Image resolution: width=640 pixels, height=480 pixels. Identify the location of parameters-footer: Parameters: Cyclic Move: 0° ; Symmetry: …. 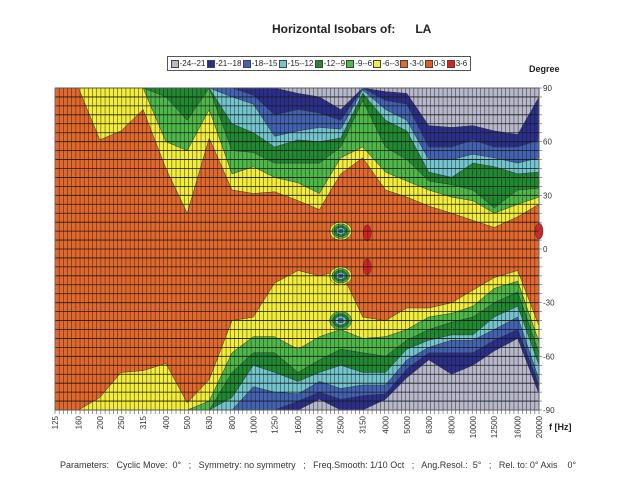
(318, 465).